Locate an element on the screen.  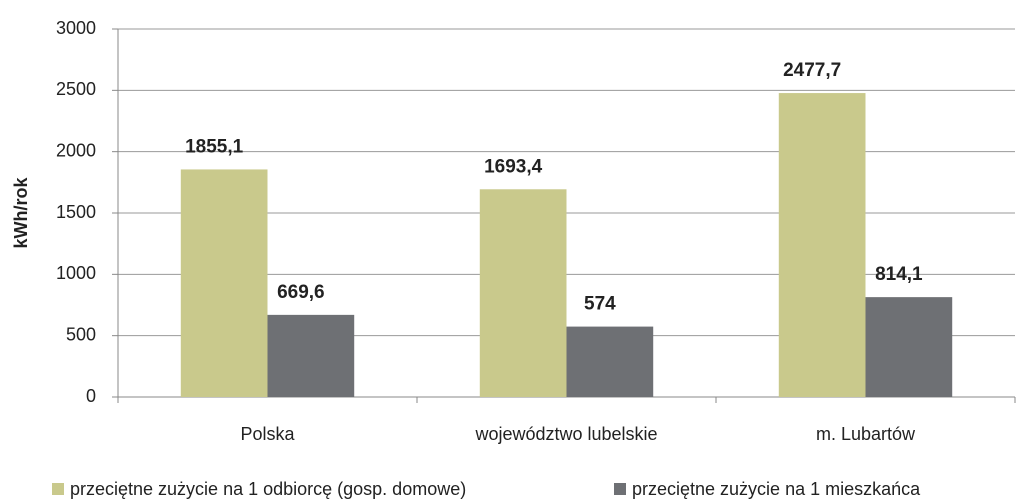
value-label: 1693,4 is located at coordinates (513, 166).